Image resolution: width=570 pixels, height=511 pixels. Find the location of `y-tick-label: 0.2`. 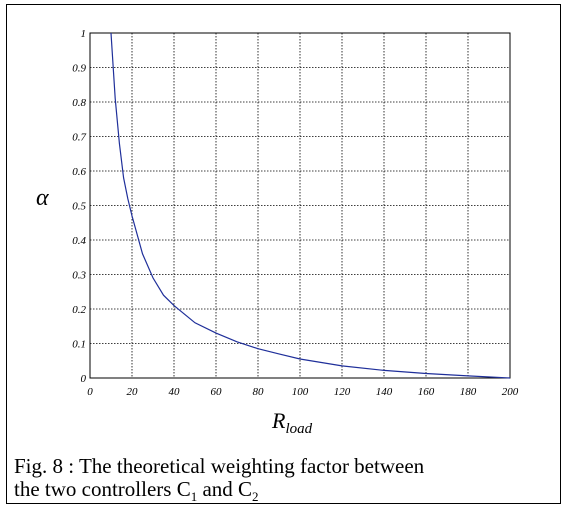

y-tick-label: 0.2 is located at coordinates (79, 310).